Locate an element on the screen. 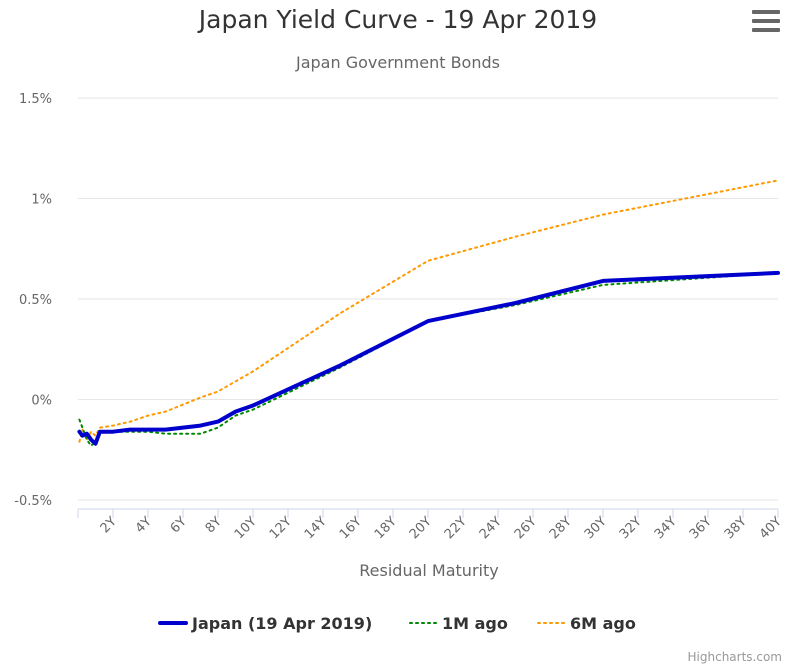  x-axis-title: Residual Maturity is located at coordinates (428, 570).